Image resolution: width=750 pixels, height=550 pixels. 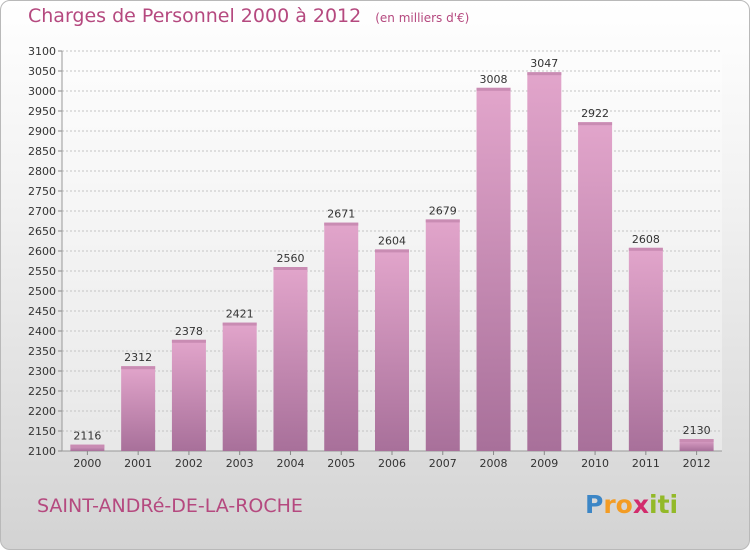 What do you see at coordinates (42, 171) in the screenshot?
I see `y-tick-label: 2800` at bounding box center [42, 171].